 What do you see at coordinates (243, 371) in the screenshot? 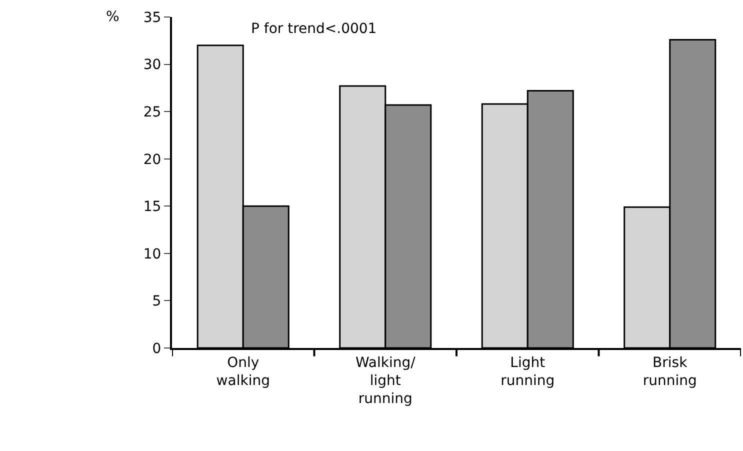
I see `x-tick-label: Only walking` at bounding box center [243, 371].